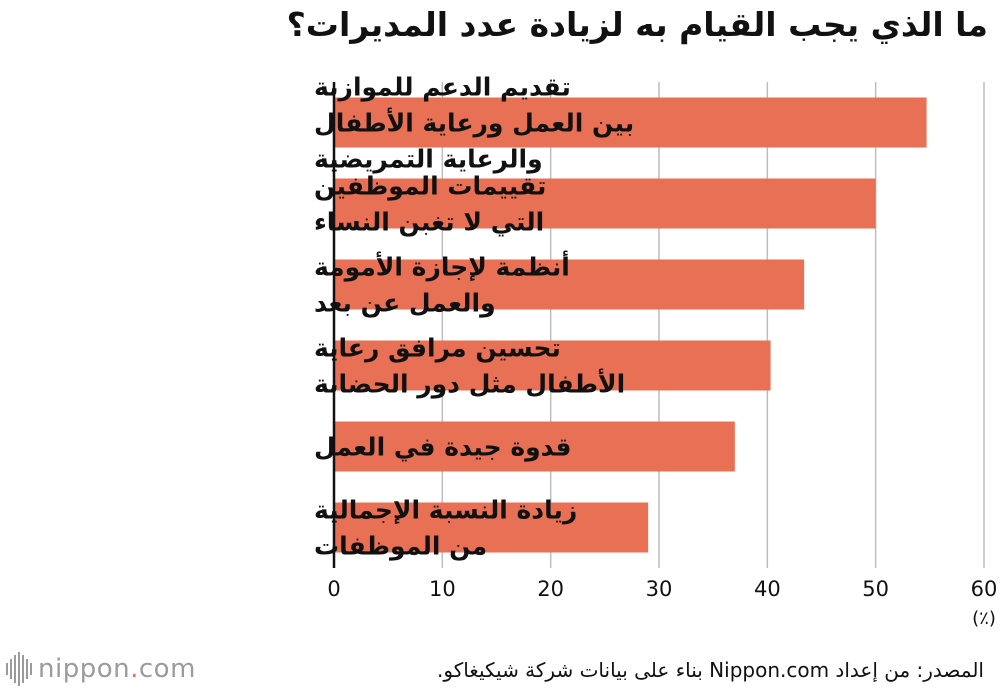  What do you see at coordinates (429, 223) in the screenshot?
I see `category-label-line: التي لا تغبن النساء` at bounding box center [429, 223].